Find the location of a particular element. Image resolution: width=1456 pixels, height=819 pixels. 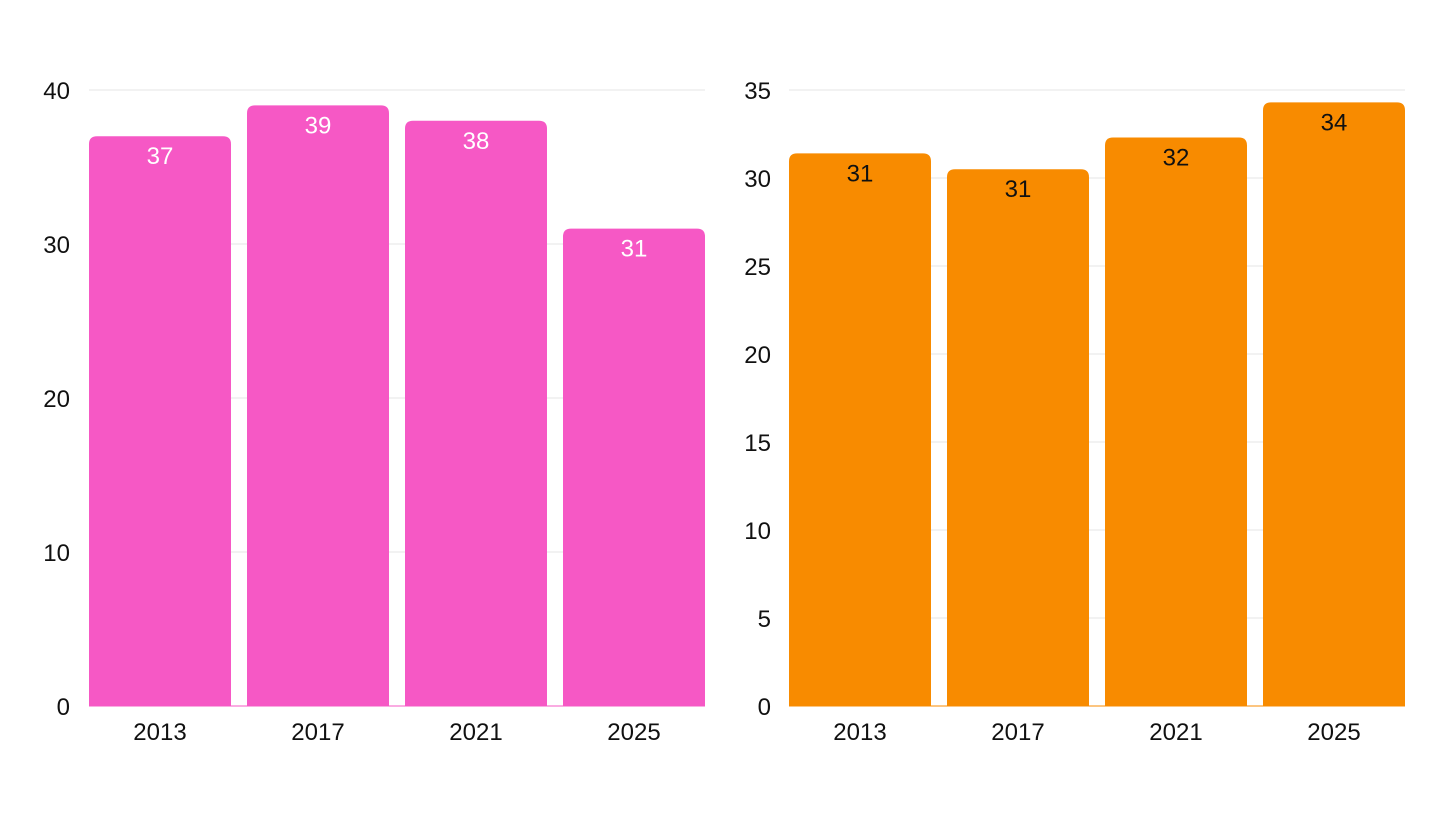

bar-value-label: 39 is located at coordinates (318, 125).